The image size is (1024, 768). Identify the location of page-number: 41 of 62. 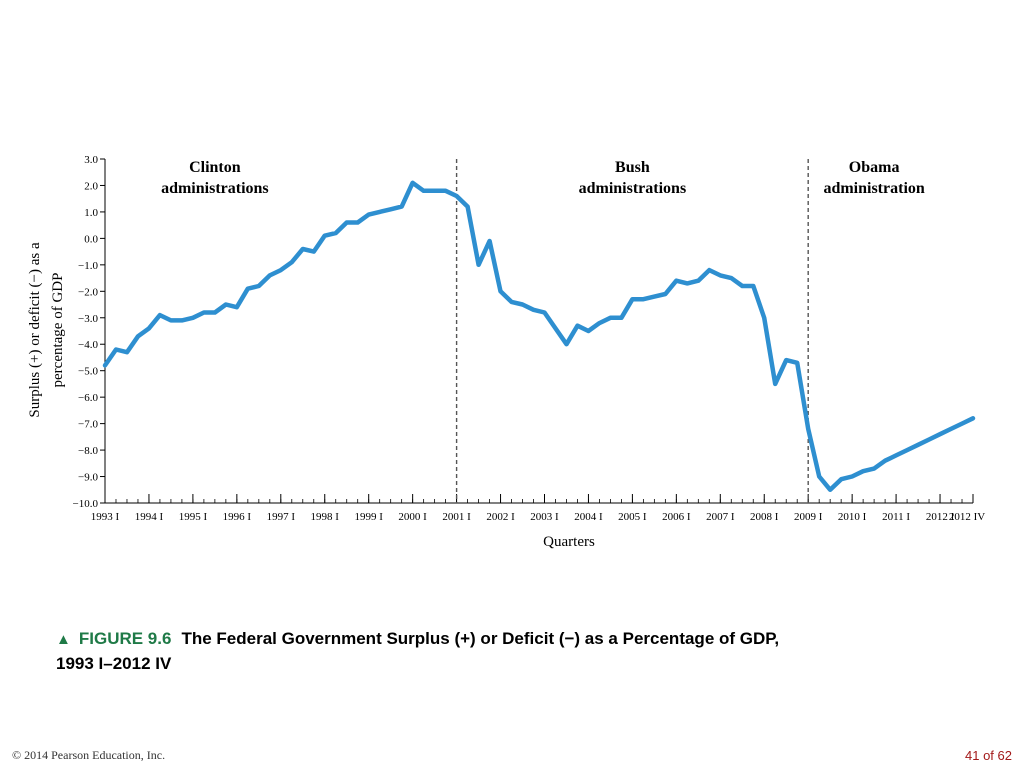
(988, 755).